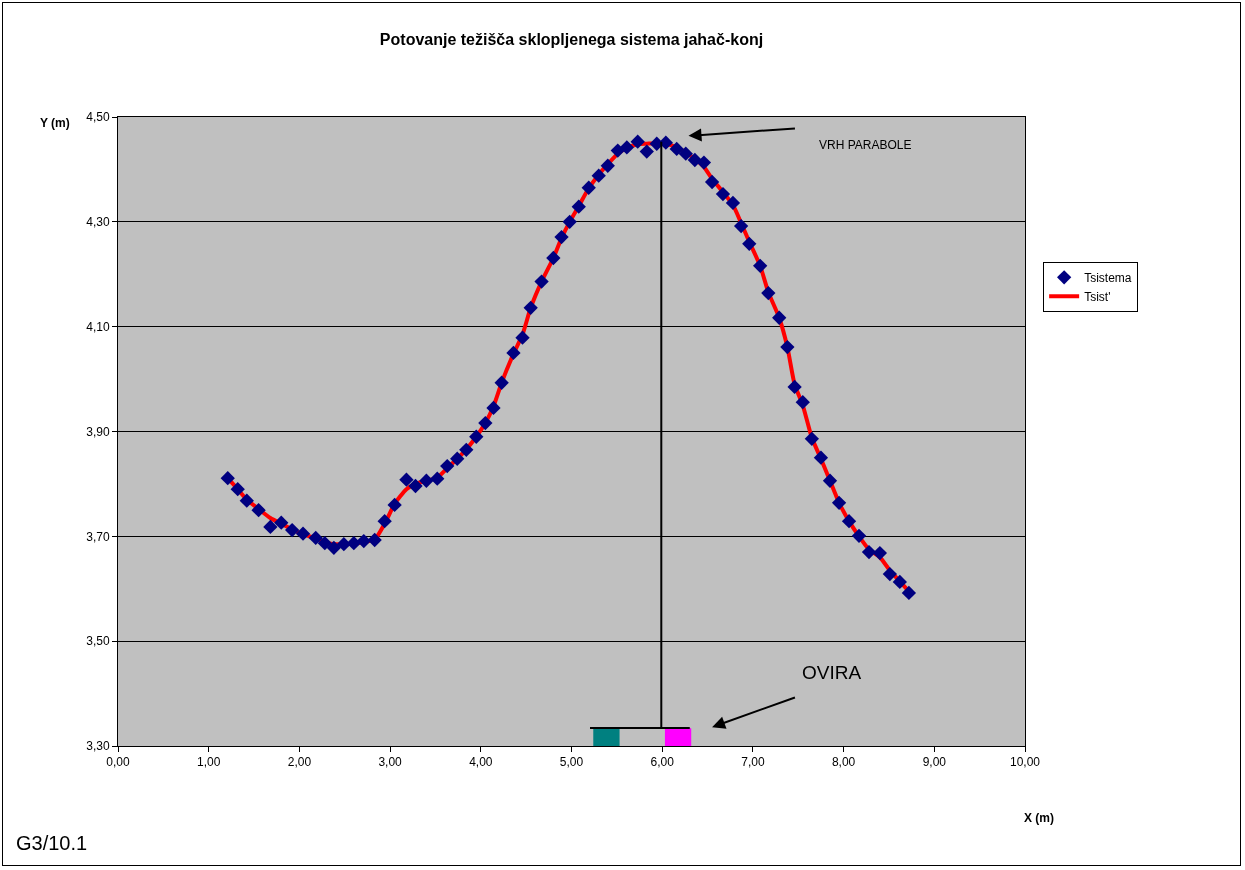  Describe the element at coordinates (299, 762) in the screenshot. I see `x-tick-label: 2,00` at that location.